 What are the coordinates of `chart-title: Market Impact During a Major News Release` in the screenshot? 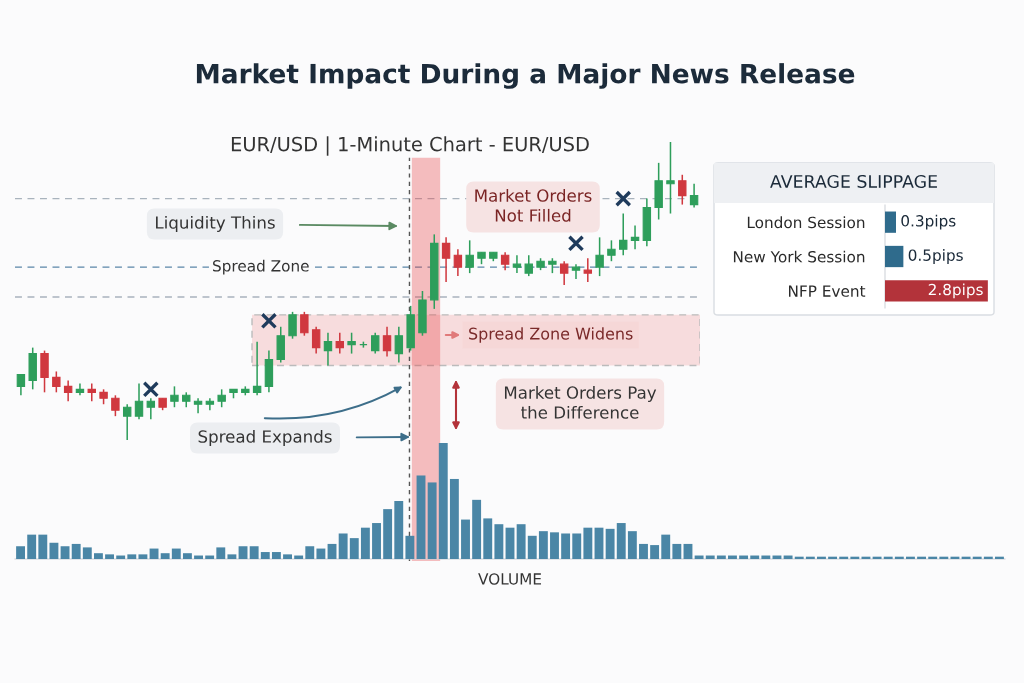 It's located at (525, 76).